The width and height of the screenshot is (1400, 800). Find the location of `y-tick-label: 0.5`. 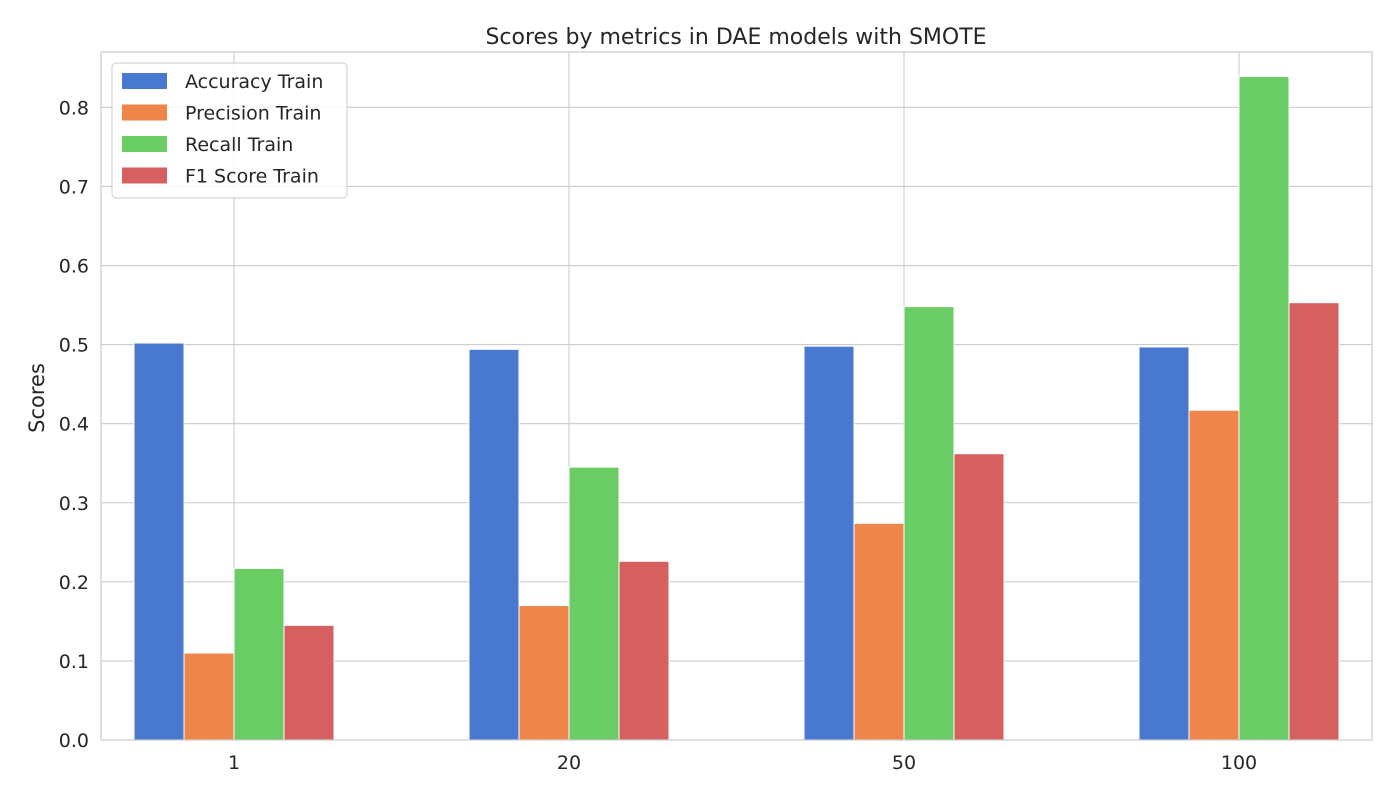

y-tick-label: 0.5 is located at coordinates (74, 346).